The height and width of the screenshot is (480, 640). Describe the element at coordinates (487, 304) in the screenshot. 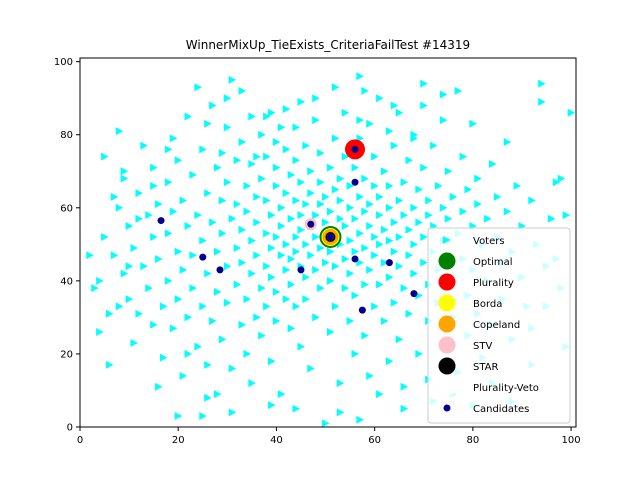

I see `legend-label-borda: Borda` at that location.